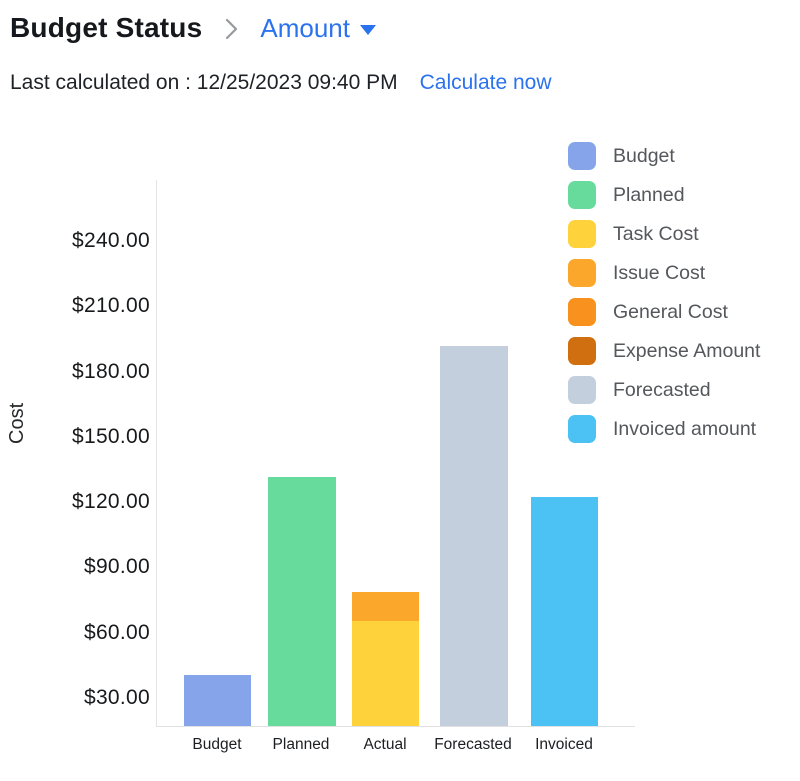 Image resolution: width=800 pixels, height=781 pixels. Describe the element at coordinates (664, 390) in the screenshot. I see `legend-item-forecasted: Forecasted` at that location.